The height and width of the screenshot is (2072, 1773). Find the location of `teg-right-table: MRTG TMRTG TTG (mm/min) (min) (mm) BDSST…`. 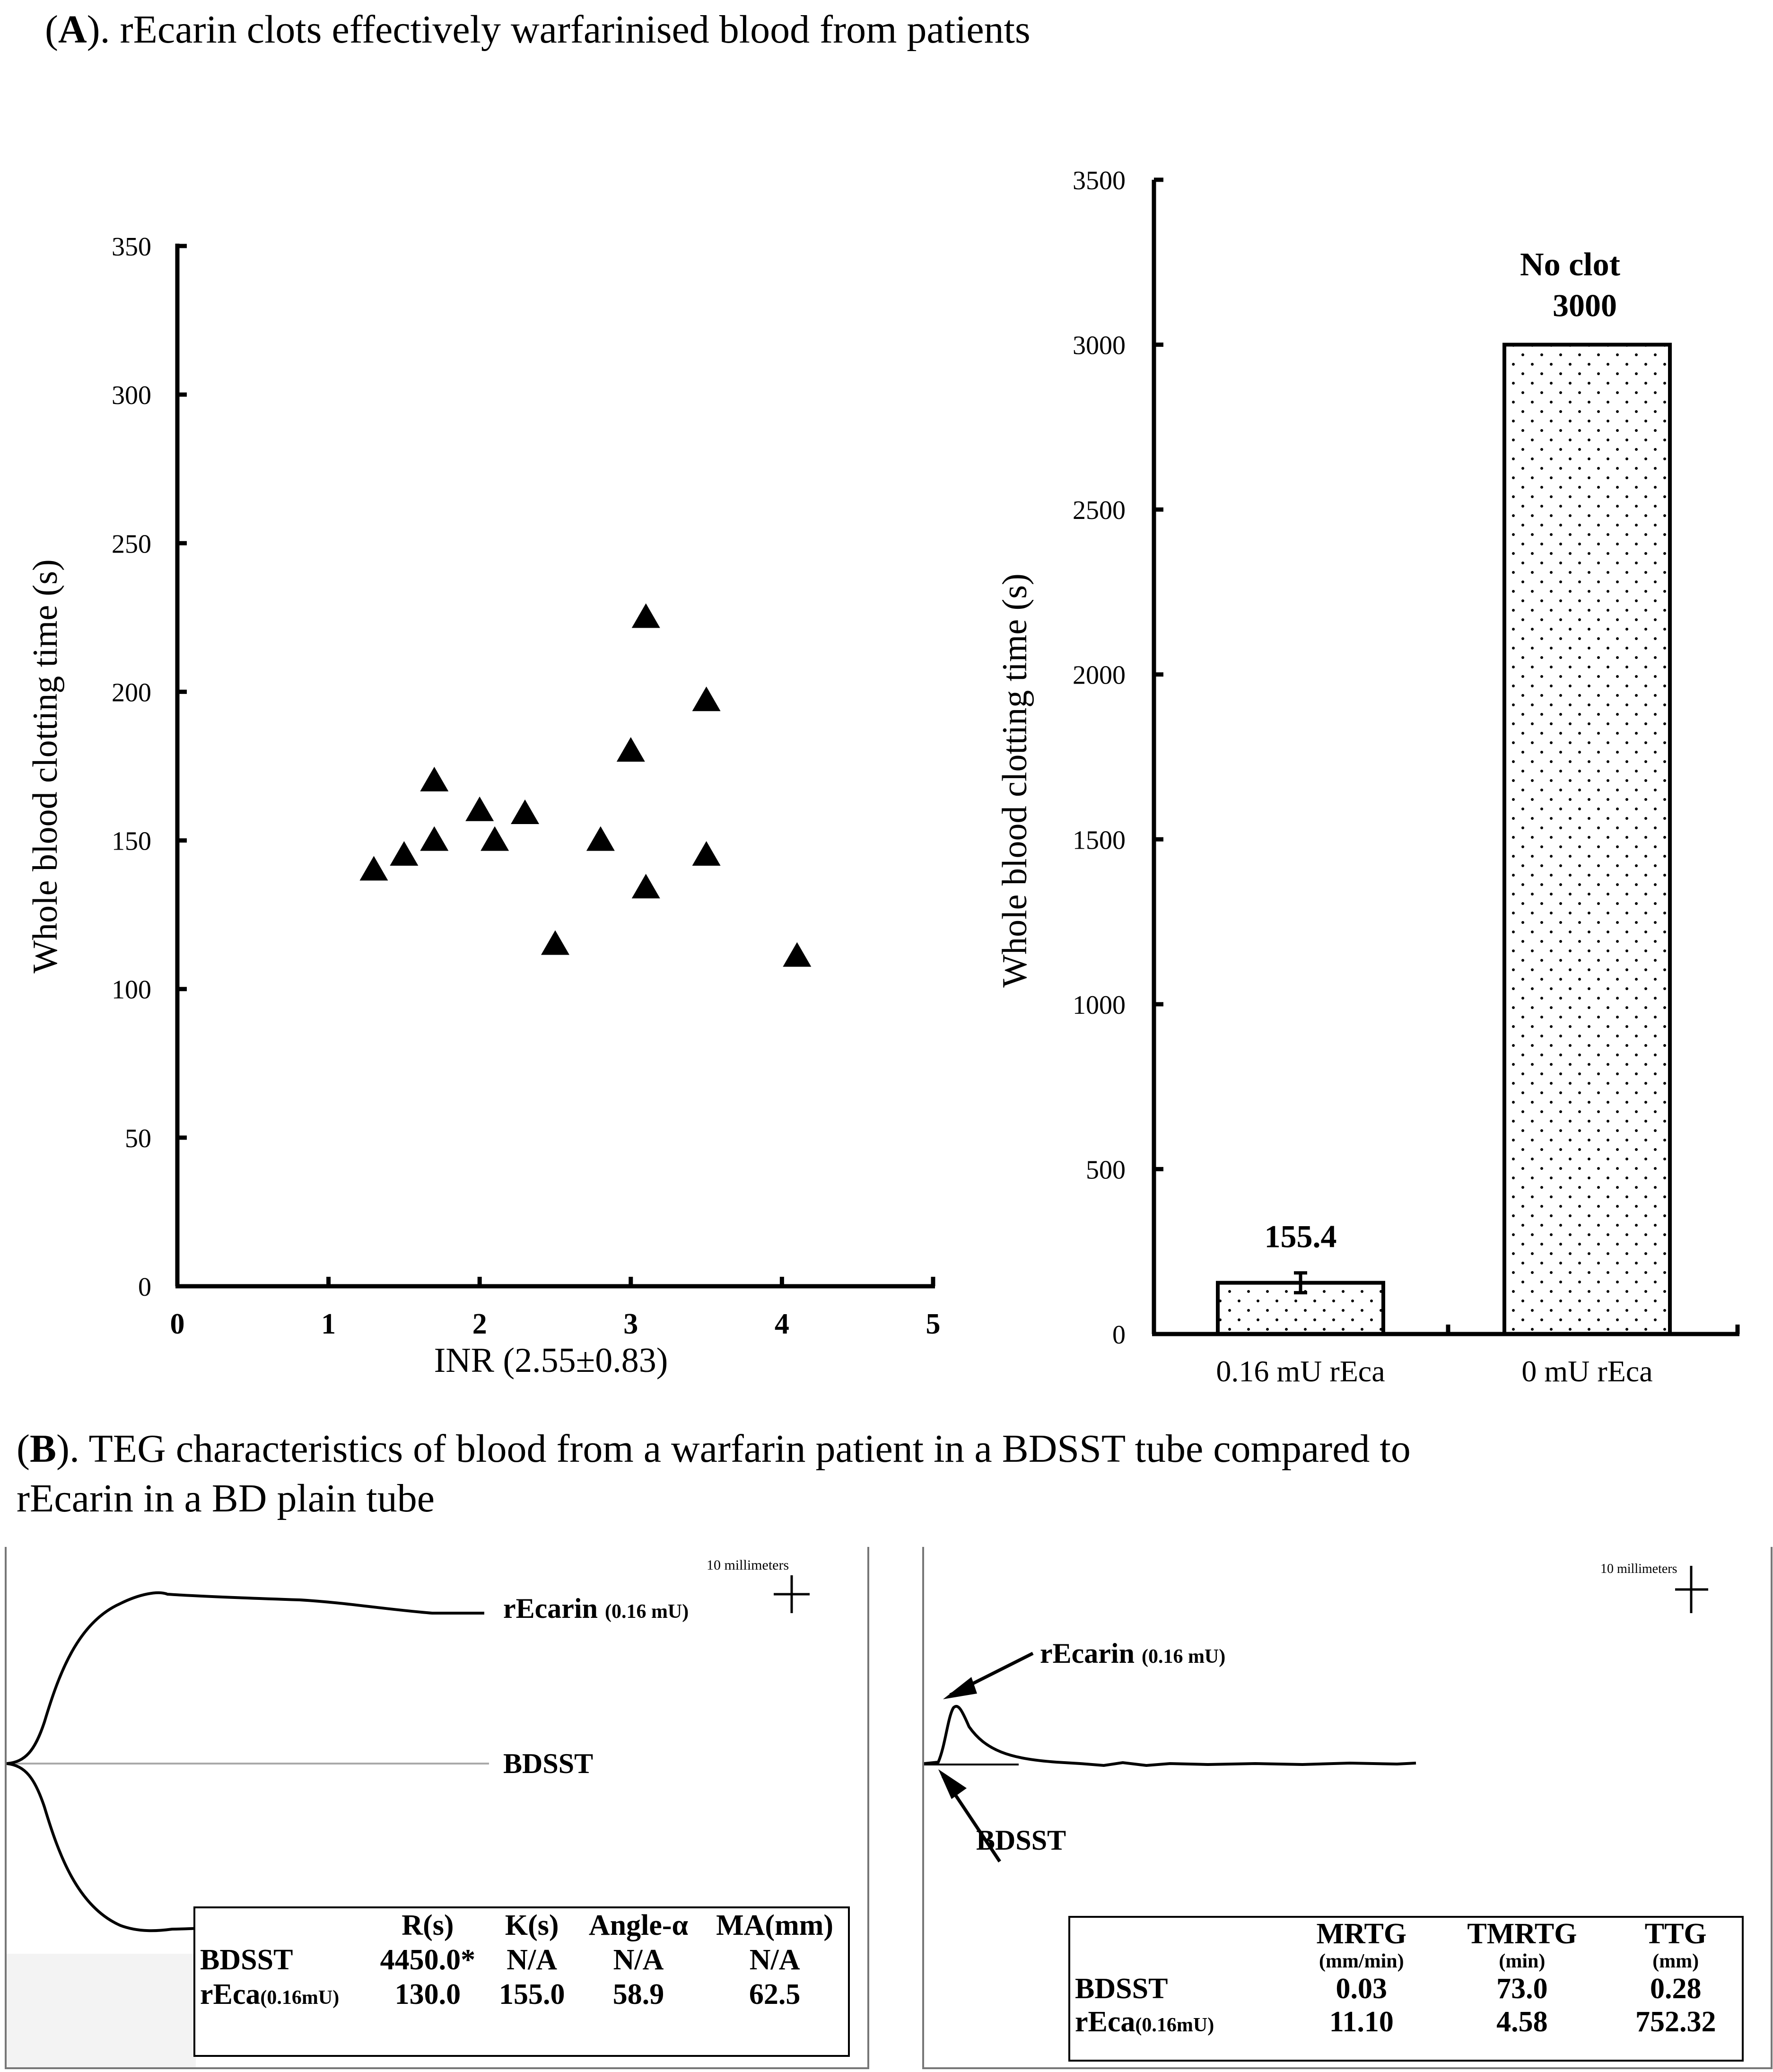

teg-right-table: MRTG TMRTG TTG (mm/min) (min) (mm) BDSST… is located at coordinates (1406, 1989).